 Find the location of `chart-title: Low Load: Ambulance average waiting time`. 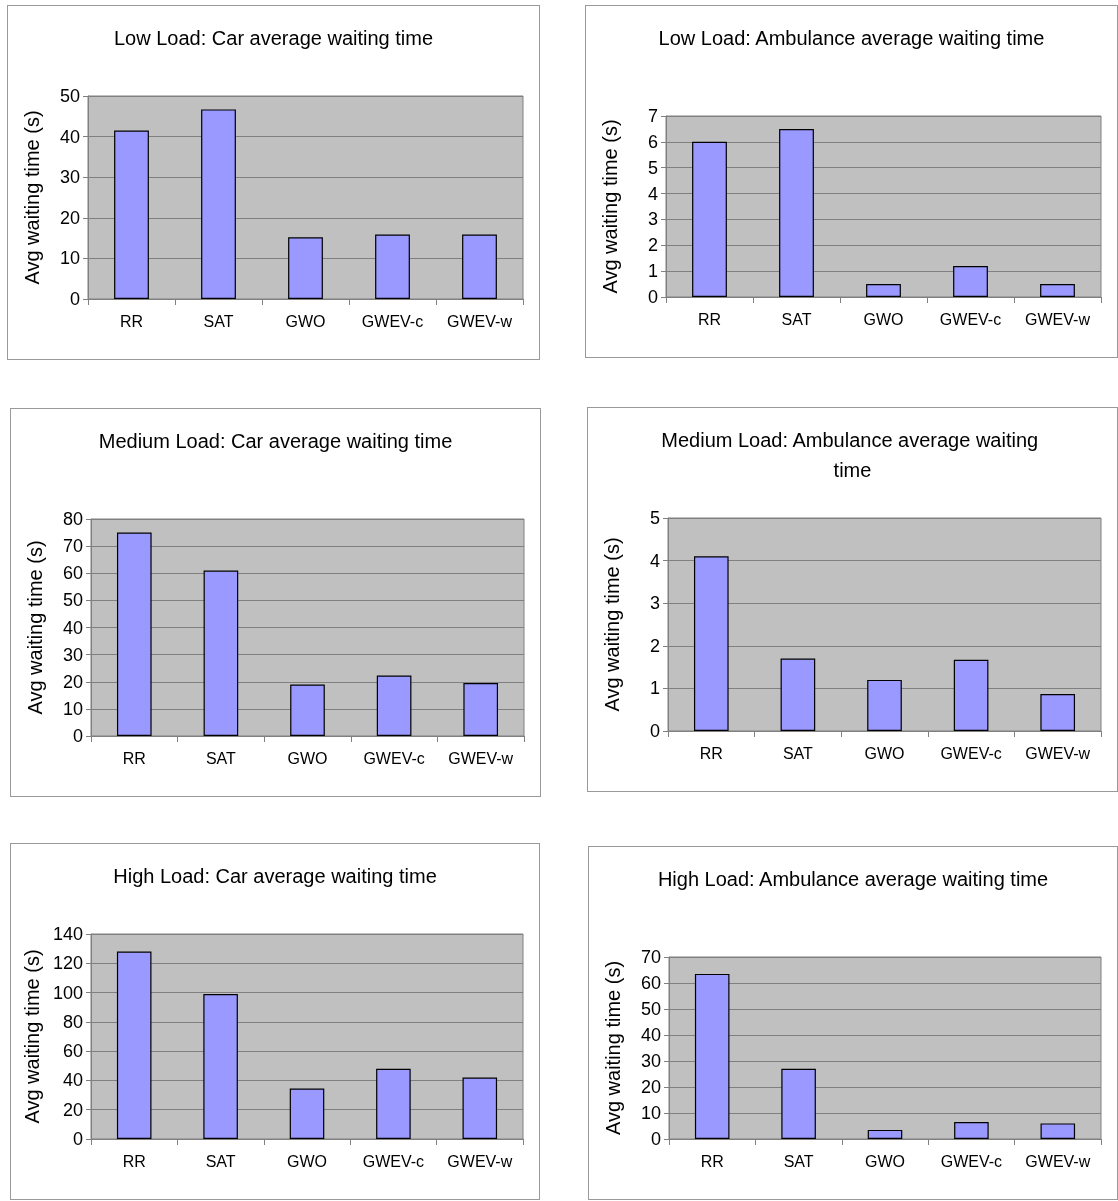

chart-title: Low Load: Ambulance average waiting time is located at coordinates (851, 38).